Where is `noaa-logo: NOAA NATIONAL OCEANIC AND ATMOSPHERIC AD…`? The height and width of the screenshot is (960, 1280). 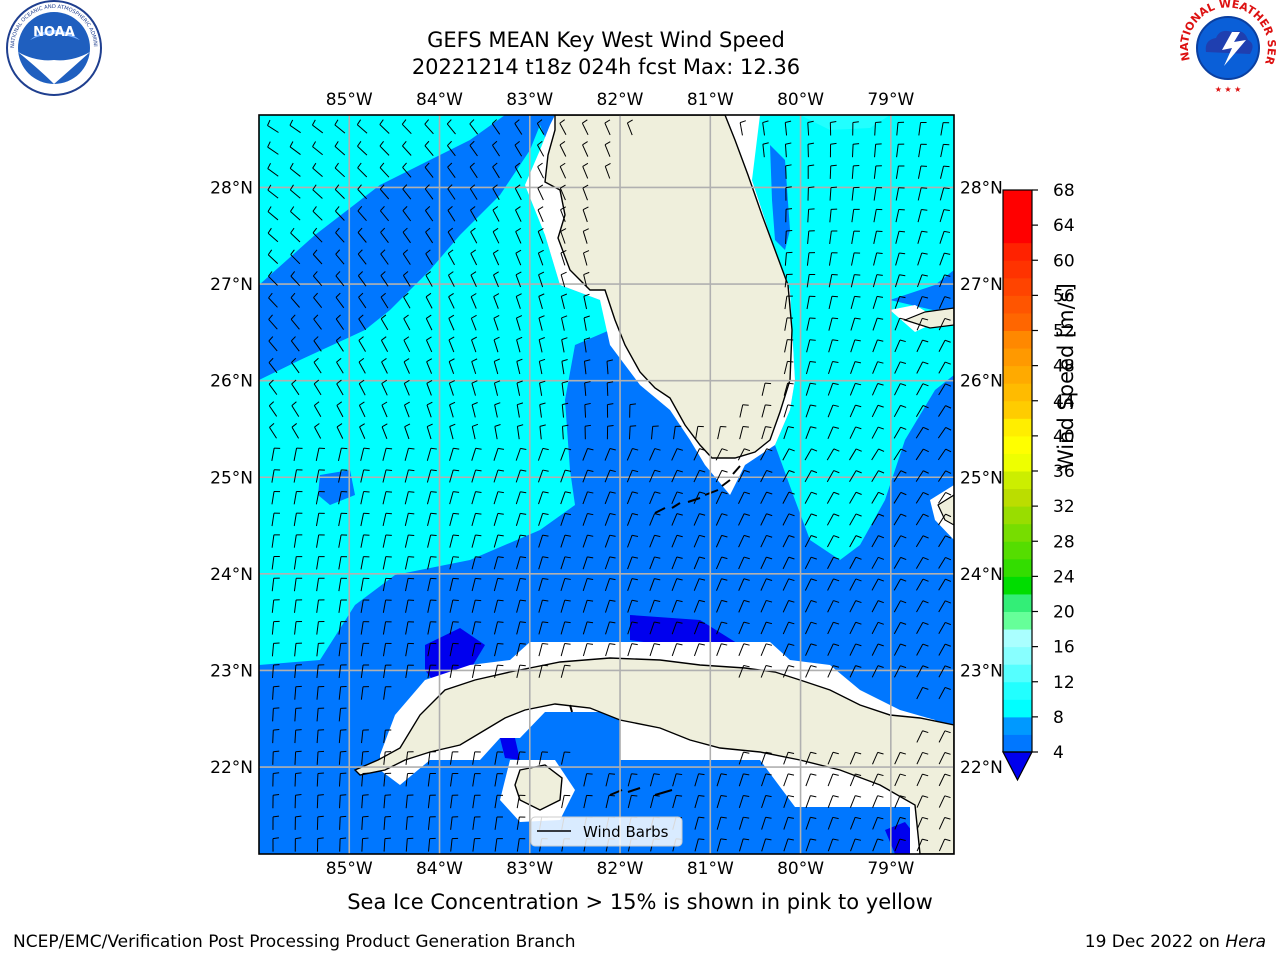 noaa-logo: NOAA NATIONAL OCEANIC AND ATMOSPHERIC AD… is located at coordinates (51, 48).